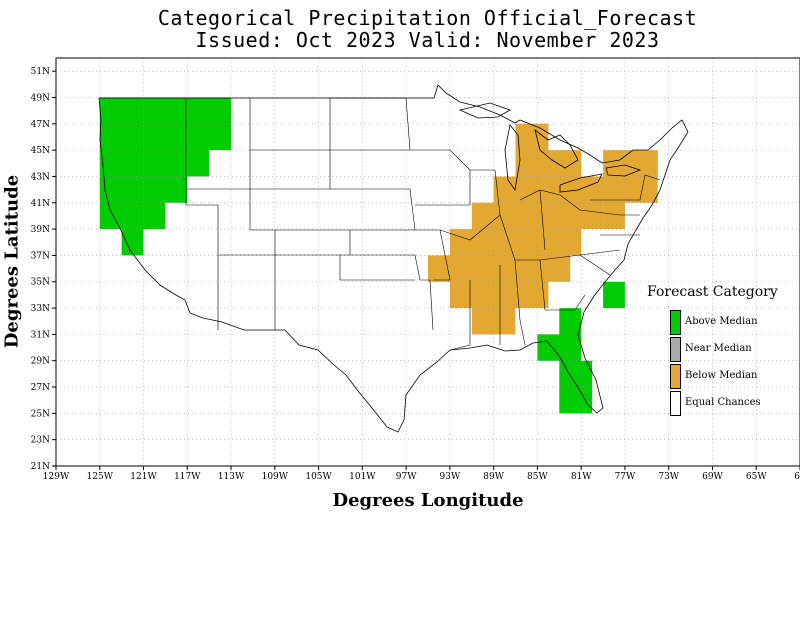 The image size is (800, 618). Describe the element at coordinates (40, 467) in the screenshot. I see `y-tick-label: 21N` at that location.